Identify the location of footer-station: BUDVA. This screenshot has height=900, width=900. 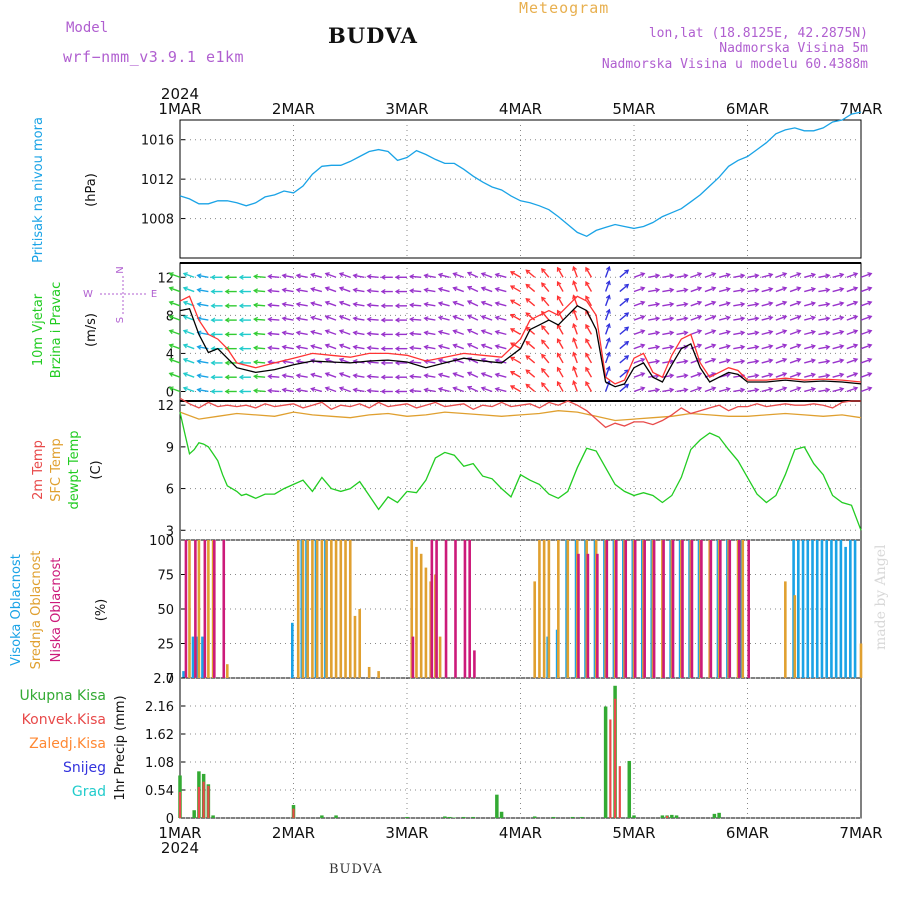
(356, 869).